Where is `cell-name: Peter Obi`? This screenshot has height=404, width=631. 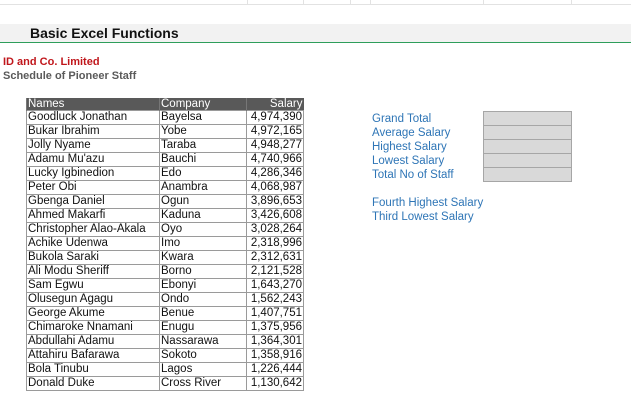 cell-name: Peter Obi is located at coordinates (93, 187).